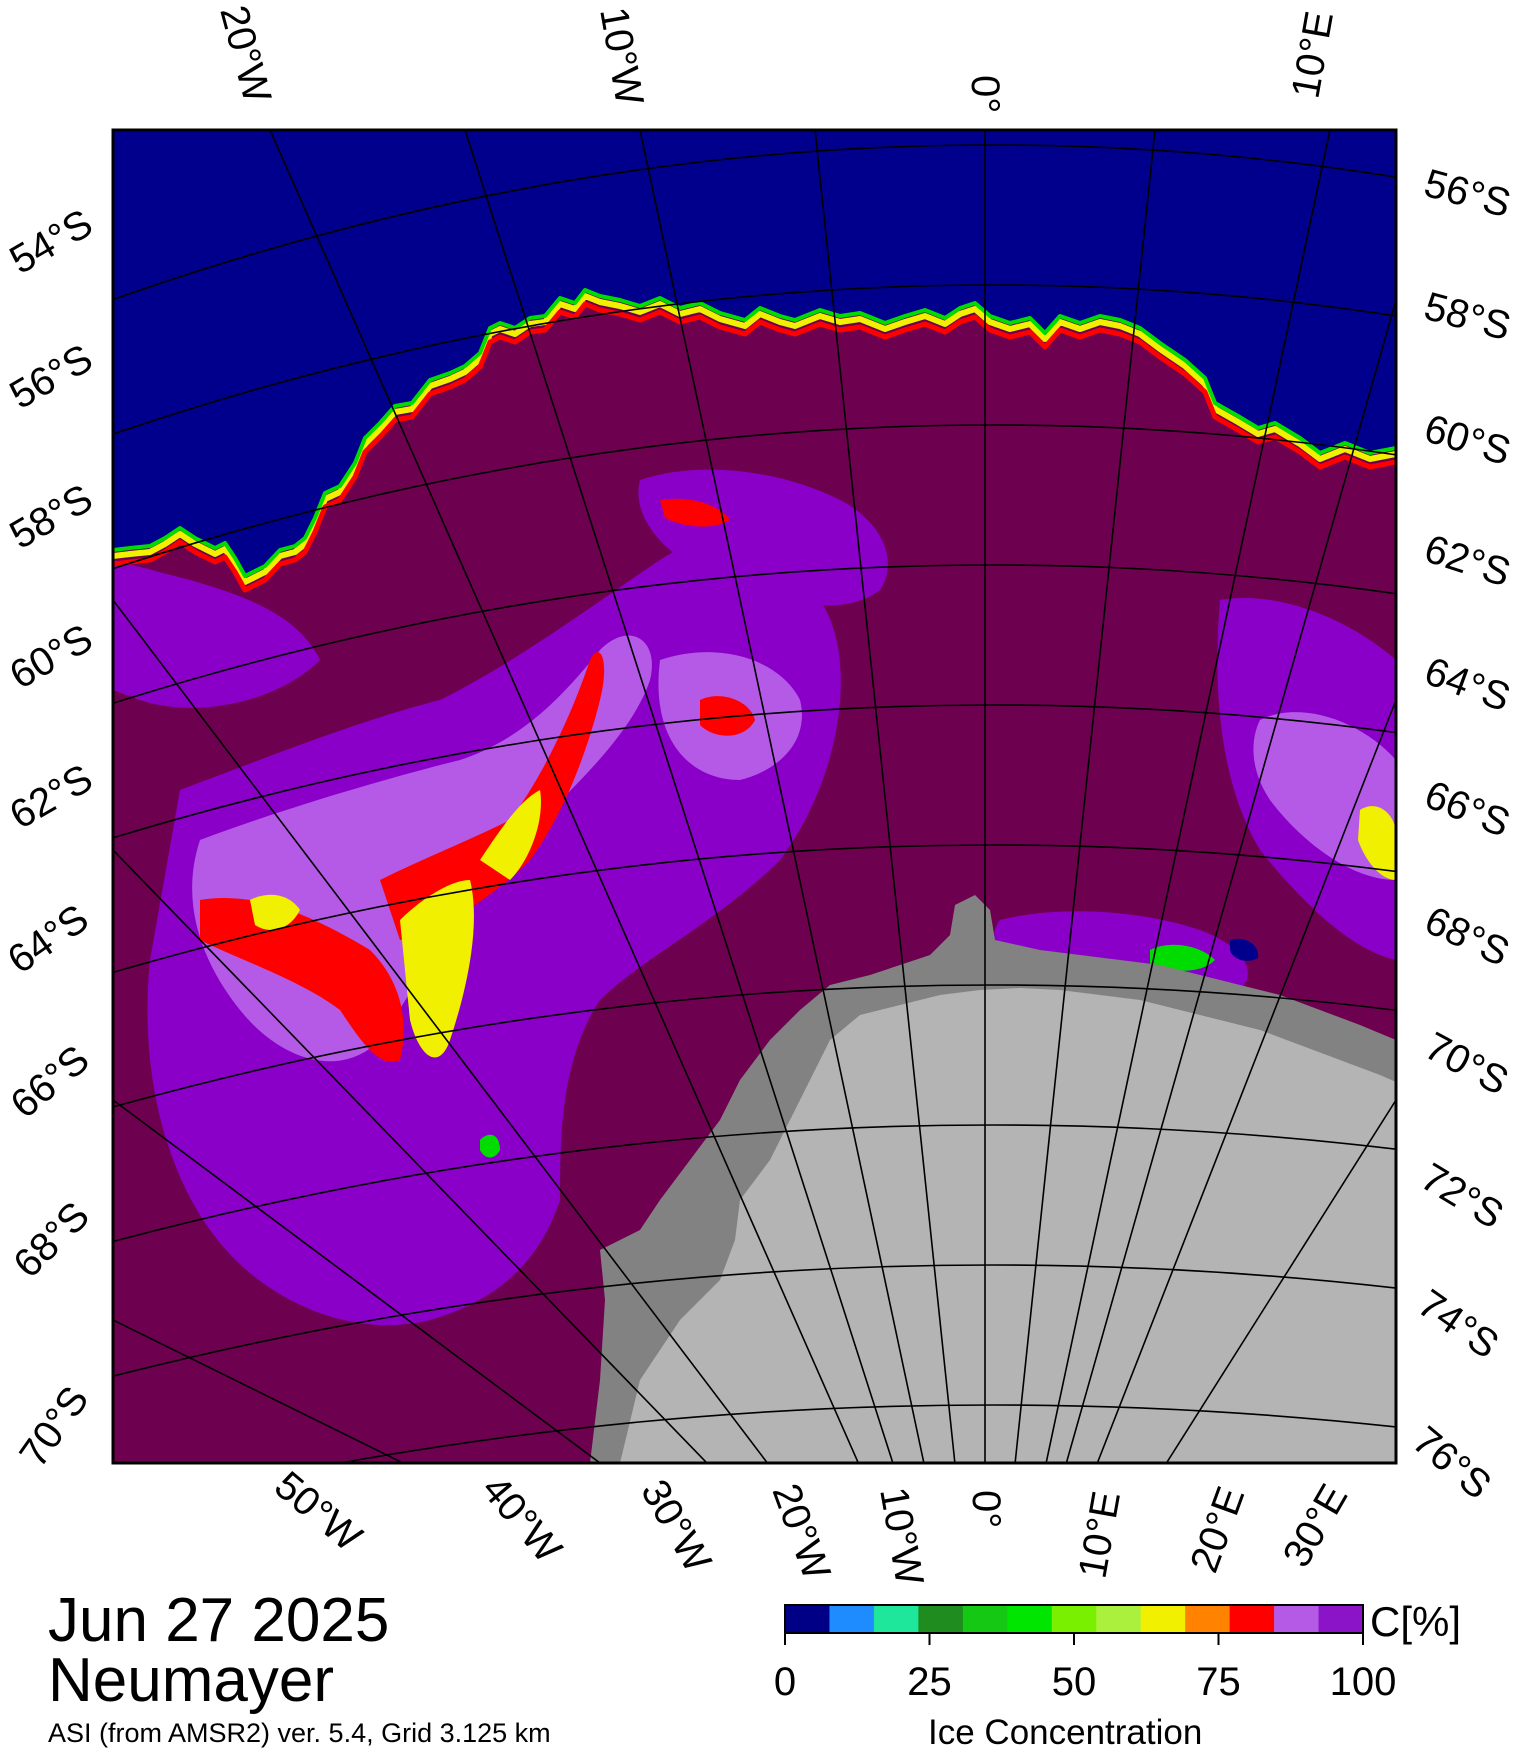 The image size is (1518, 1758). Describe the element at coordinates (51, 1240) in the screenshot. I see `left-lat-label: 68°S` at that location.